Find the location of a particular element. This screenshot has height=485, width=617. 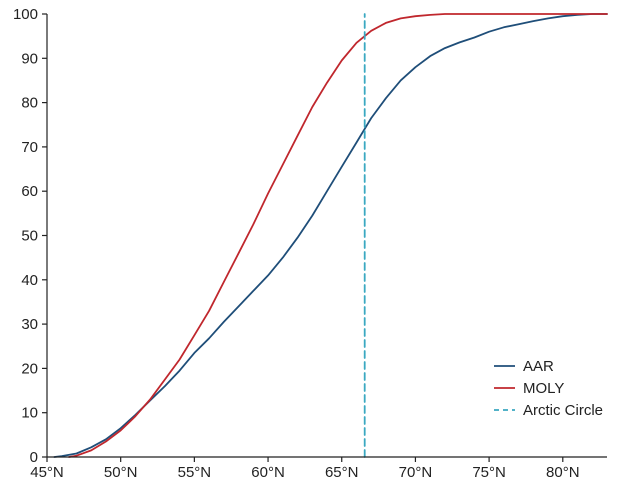

x-tick-label: 75°N is located at coordinates (489, 472).